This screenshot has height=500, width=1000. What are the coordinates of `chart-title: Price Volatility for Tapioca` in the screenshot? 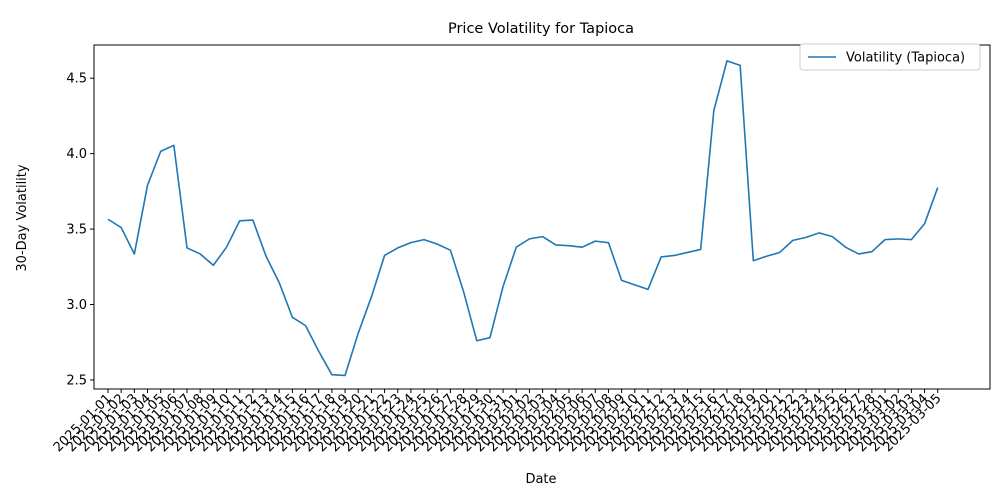 It's located at (541, 29).